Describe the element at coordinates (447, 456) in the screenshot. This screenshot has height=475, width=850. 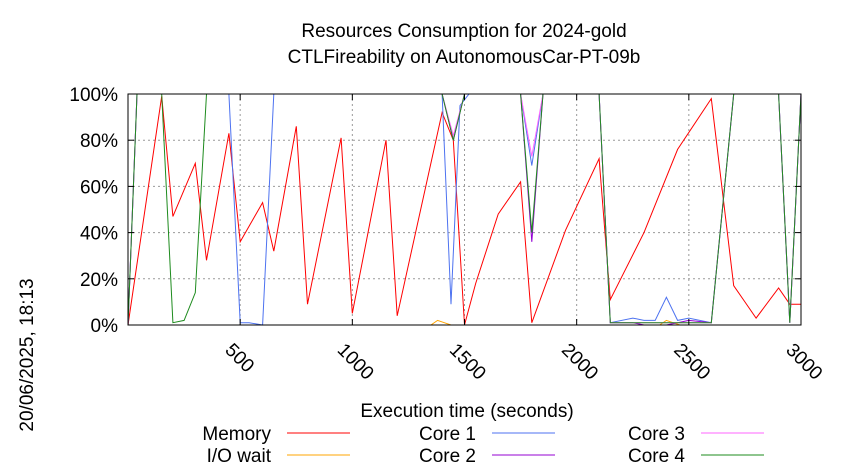
I see `legend-label-core-2: Core 2` at that location.